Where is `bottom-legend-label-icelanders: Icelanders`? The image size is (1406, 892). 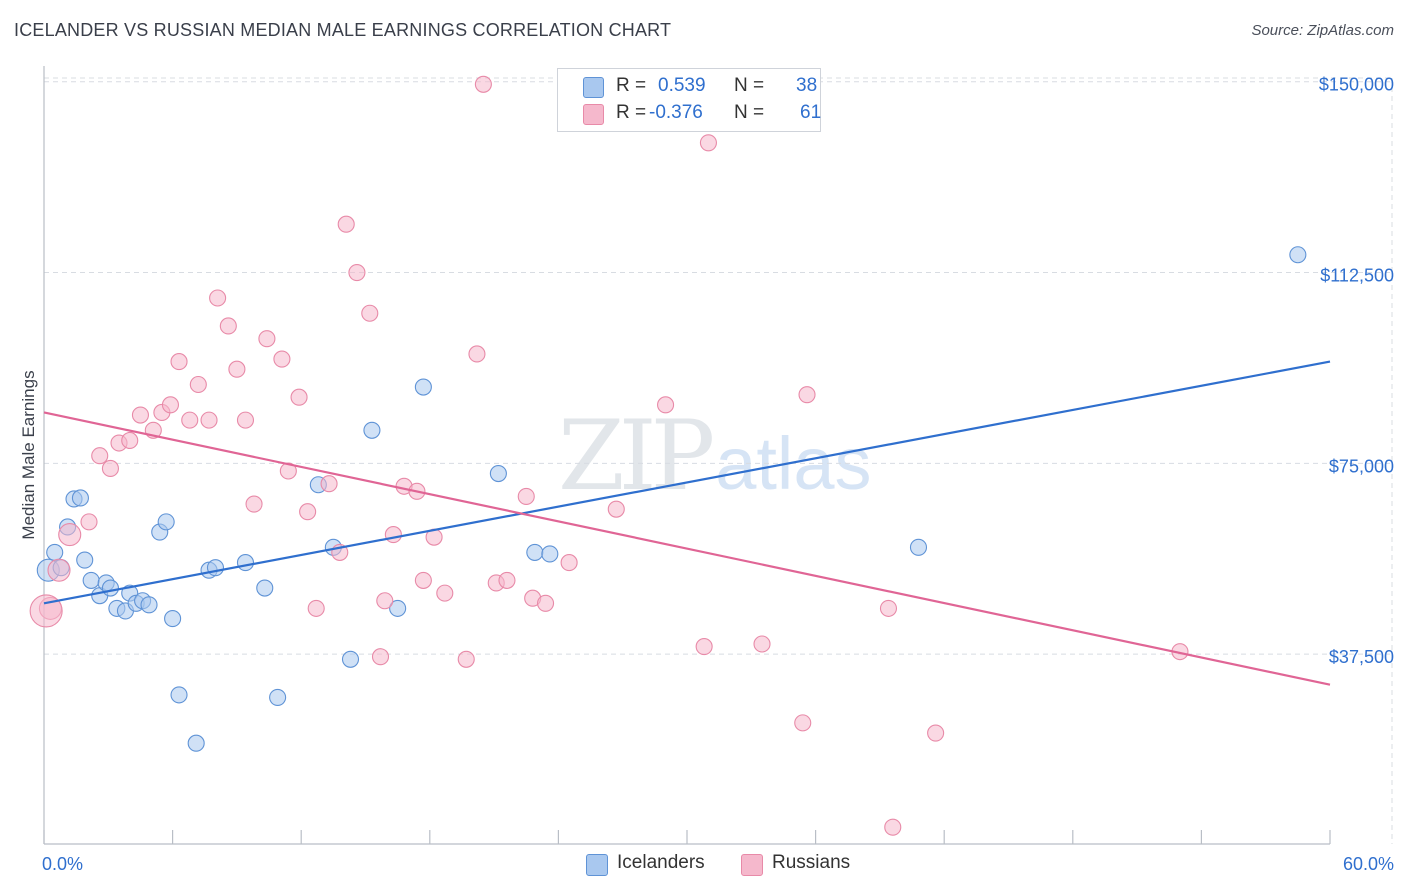 bottom-legend-label-icelanders: Icelanders is located at coordinates (661, 862).